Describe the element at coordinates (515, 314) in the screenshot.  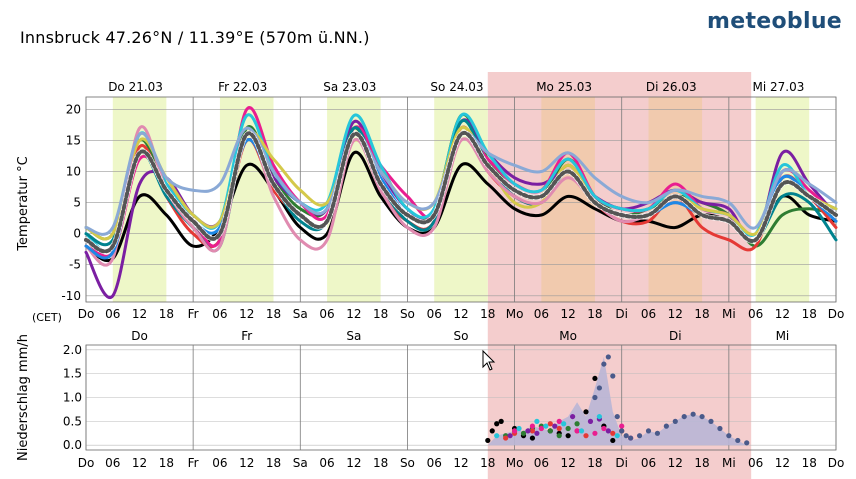
I see `midnight-day-label: Mo` at that location.